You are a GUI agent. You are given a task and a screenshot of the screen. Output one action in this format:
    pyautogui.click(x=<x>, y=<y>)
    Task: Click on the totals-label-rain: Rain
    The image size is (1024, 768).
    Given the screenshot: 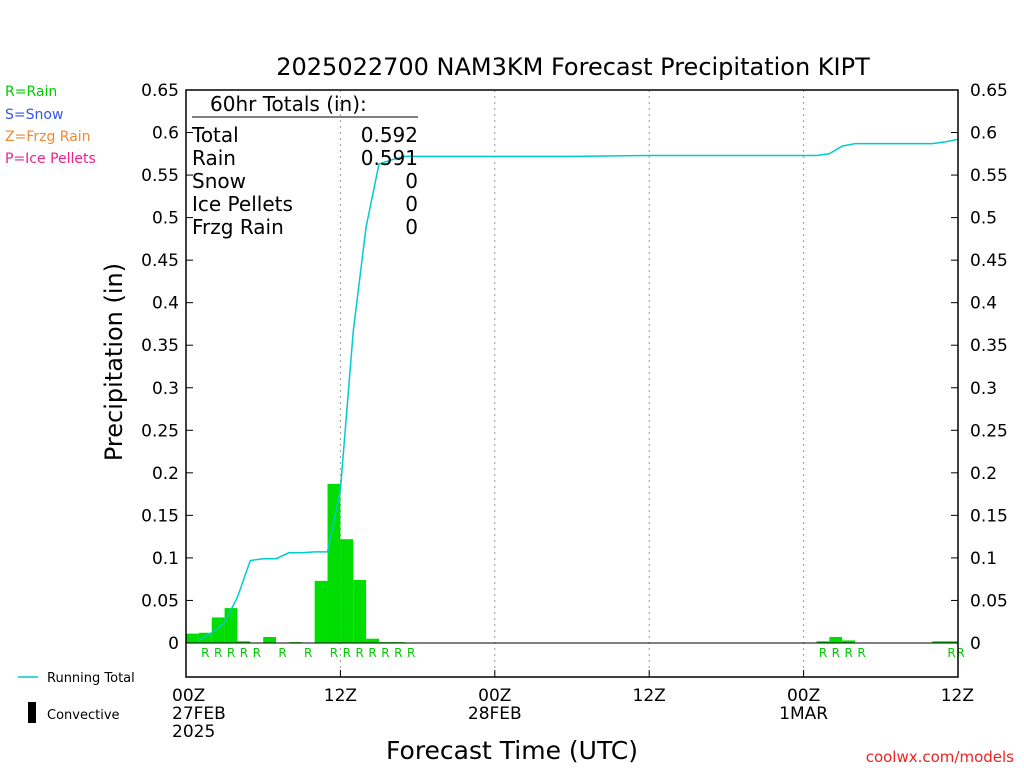 What is the action you would take?
    pyautogui.click(x=214, y=158)
    